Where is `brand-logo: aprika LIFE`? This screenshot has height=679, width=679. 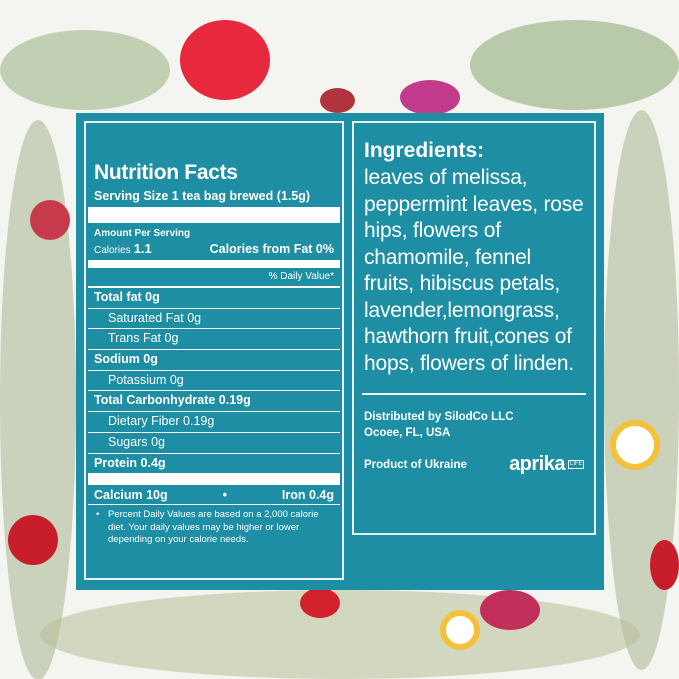 brand-logo: aprika LIFE is located at coordinates (546, 464).